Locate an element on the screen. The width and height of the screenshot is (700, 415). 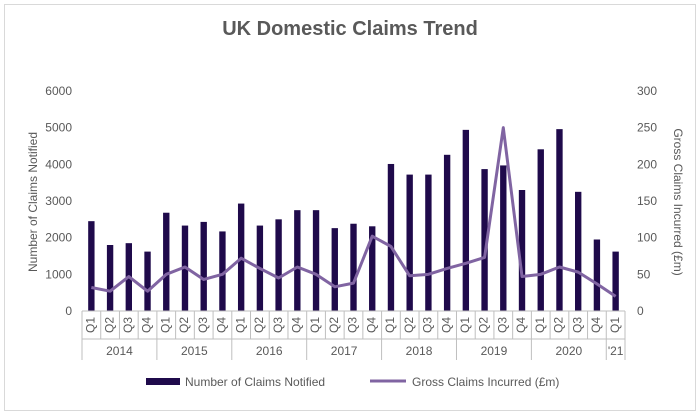
y-right-tick-label: 100 is located at coordinates (647, 238).